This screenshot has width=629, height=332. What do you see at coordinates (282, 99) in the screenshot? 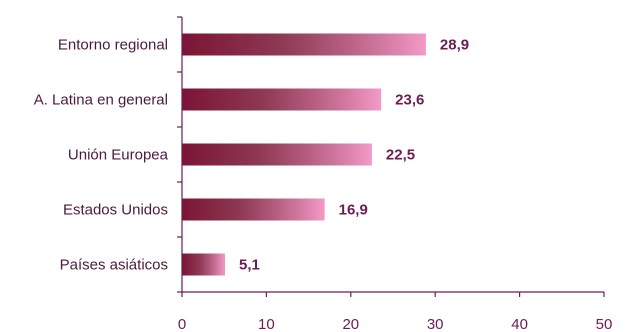
I see `bar-a-latina-en-general` at bounding box center [282, 99].